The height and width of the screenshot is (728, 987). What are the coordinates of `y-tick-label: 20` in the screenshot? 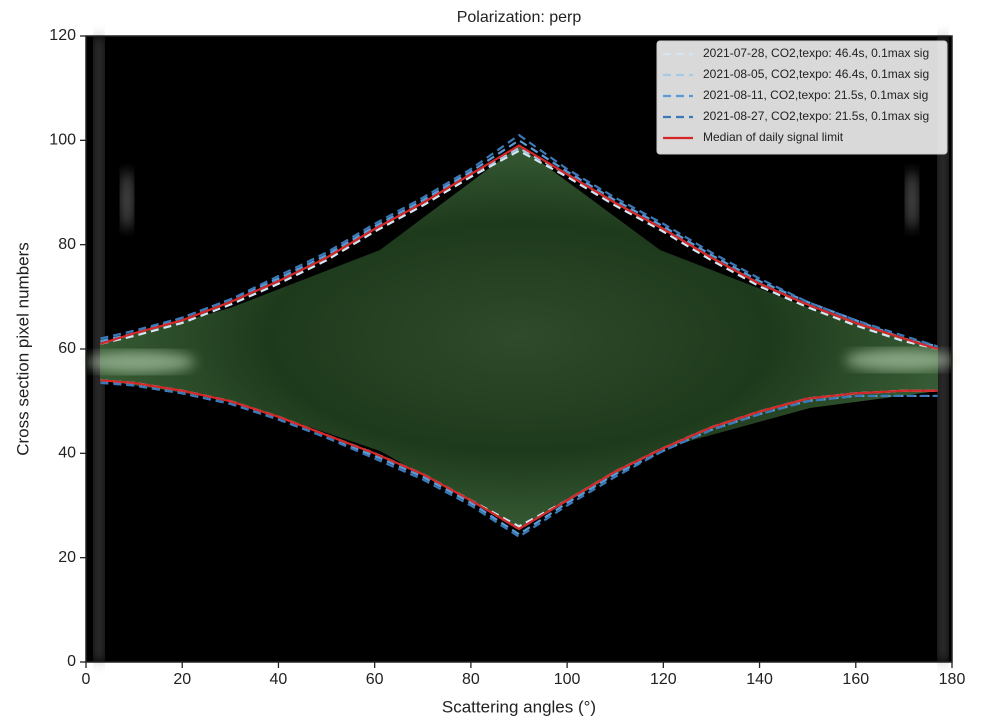 It's located at (67, 557).